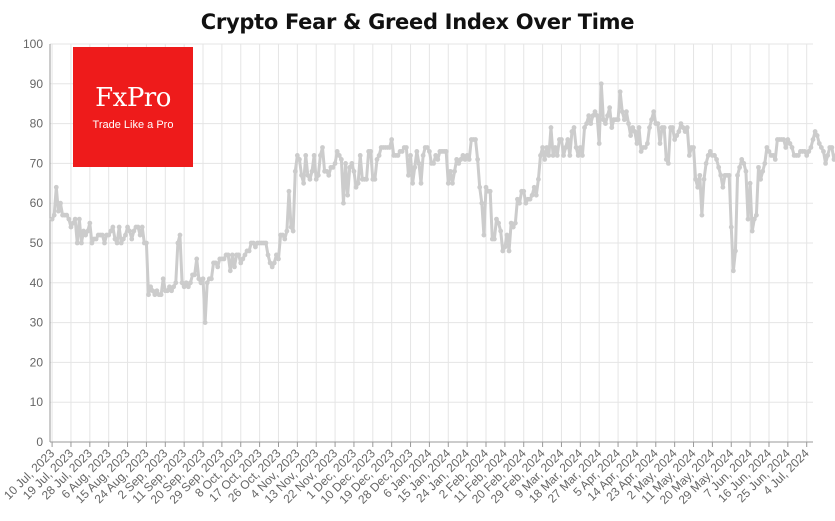 The height and width of the screenshot is (521, 835). Describe the element at coordinates (37, 402) in the screenshot. I see `y-tick-label: 10` at that location.